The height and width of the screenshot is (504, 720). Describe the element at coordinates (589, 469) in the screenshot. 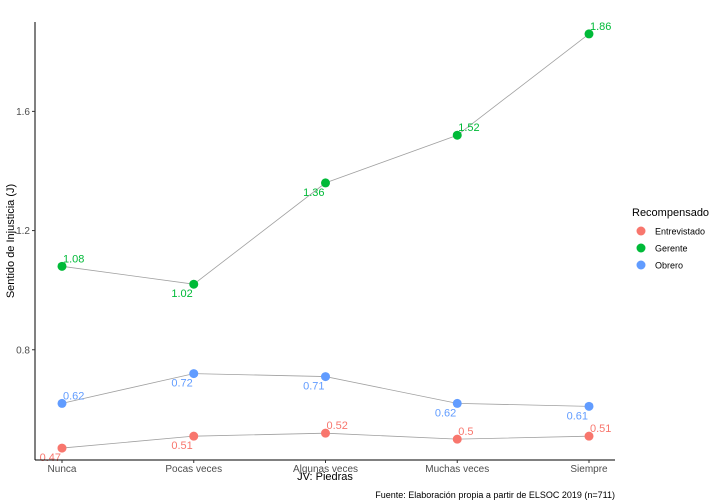

I see `x-tick-label: Siempre` at that location.